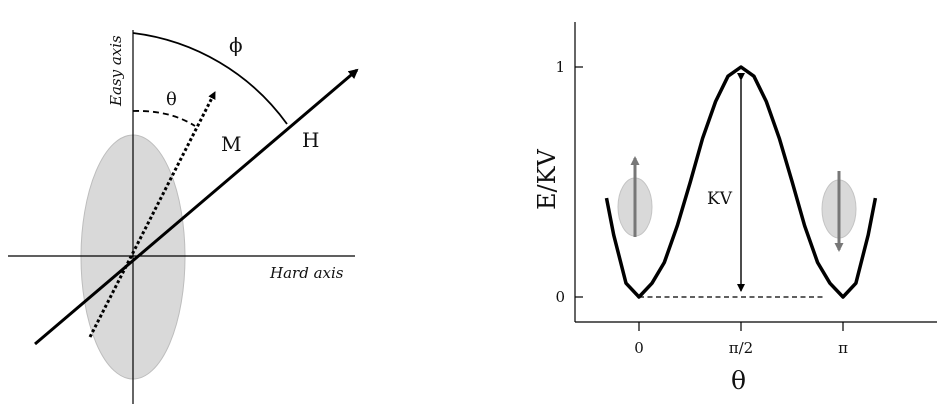  Describe the element at coordinates (639, 348) in the screenshot. I see `x-tick-label: 0` at that location.